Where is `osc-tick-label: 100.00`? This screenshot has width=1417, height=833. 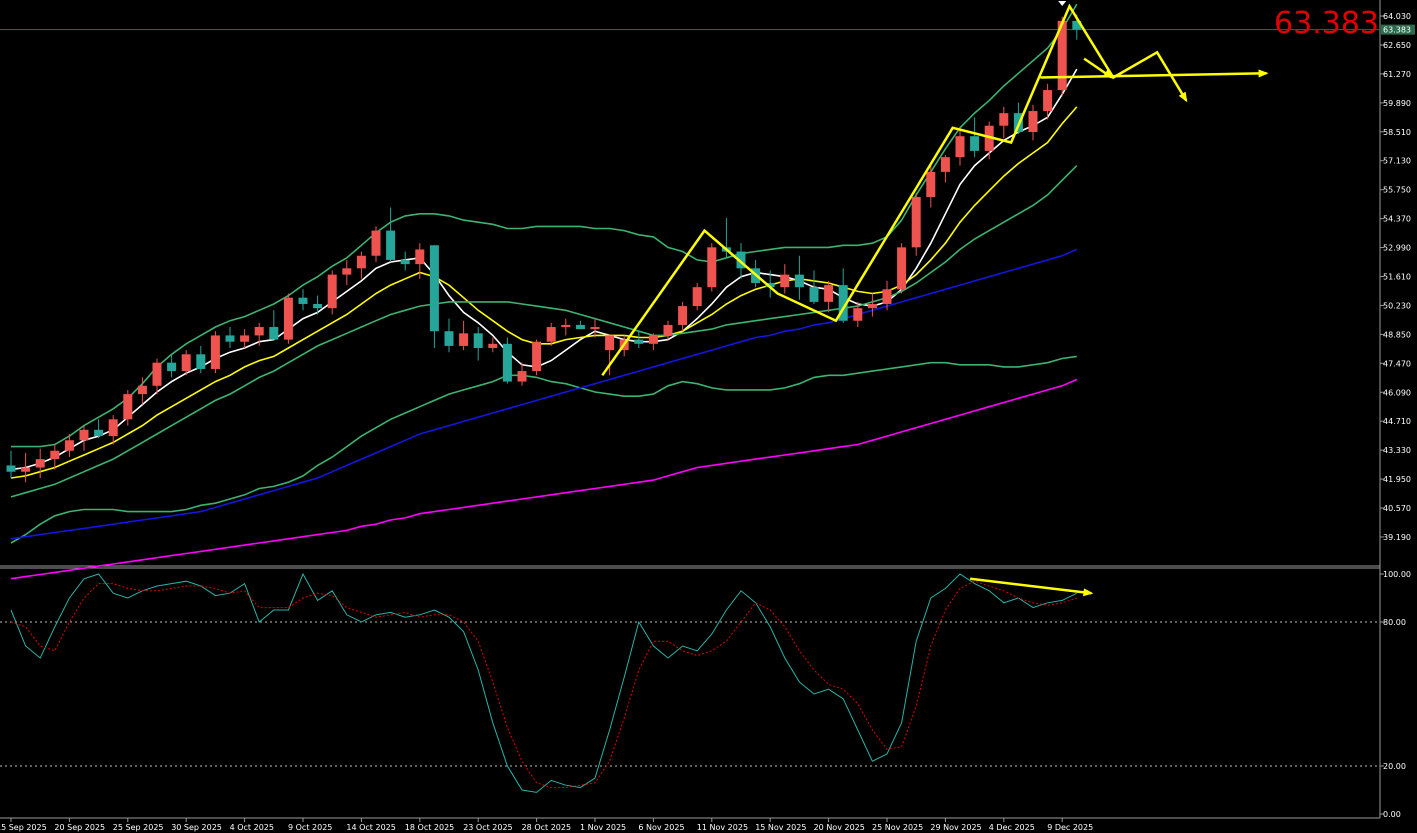 osc-tick-label: 100.00 is located at coordinates (1397, 574).